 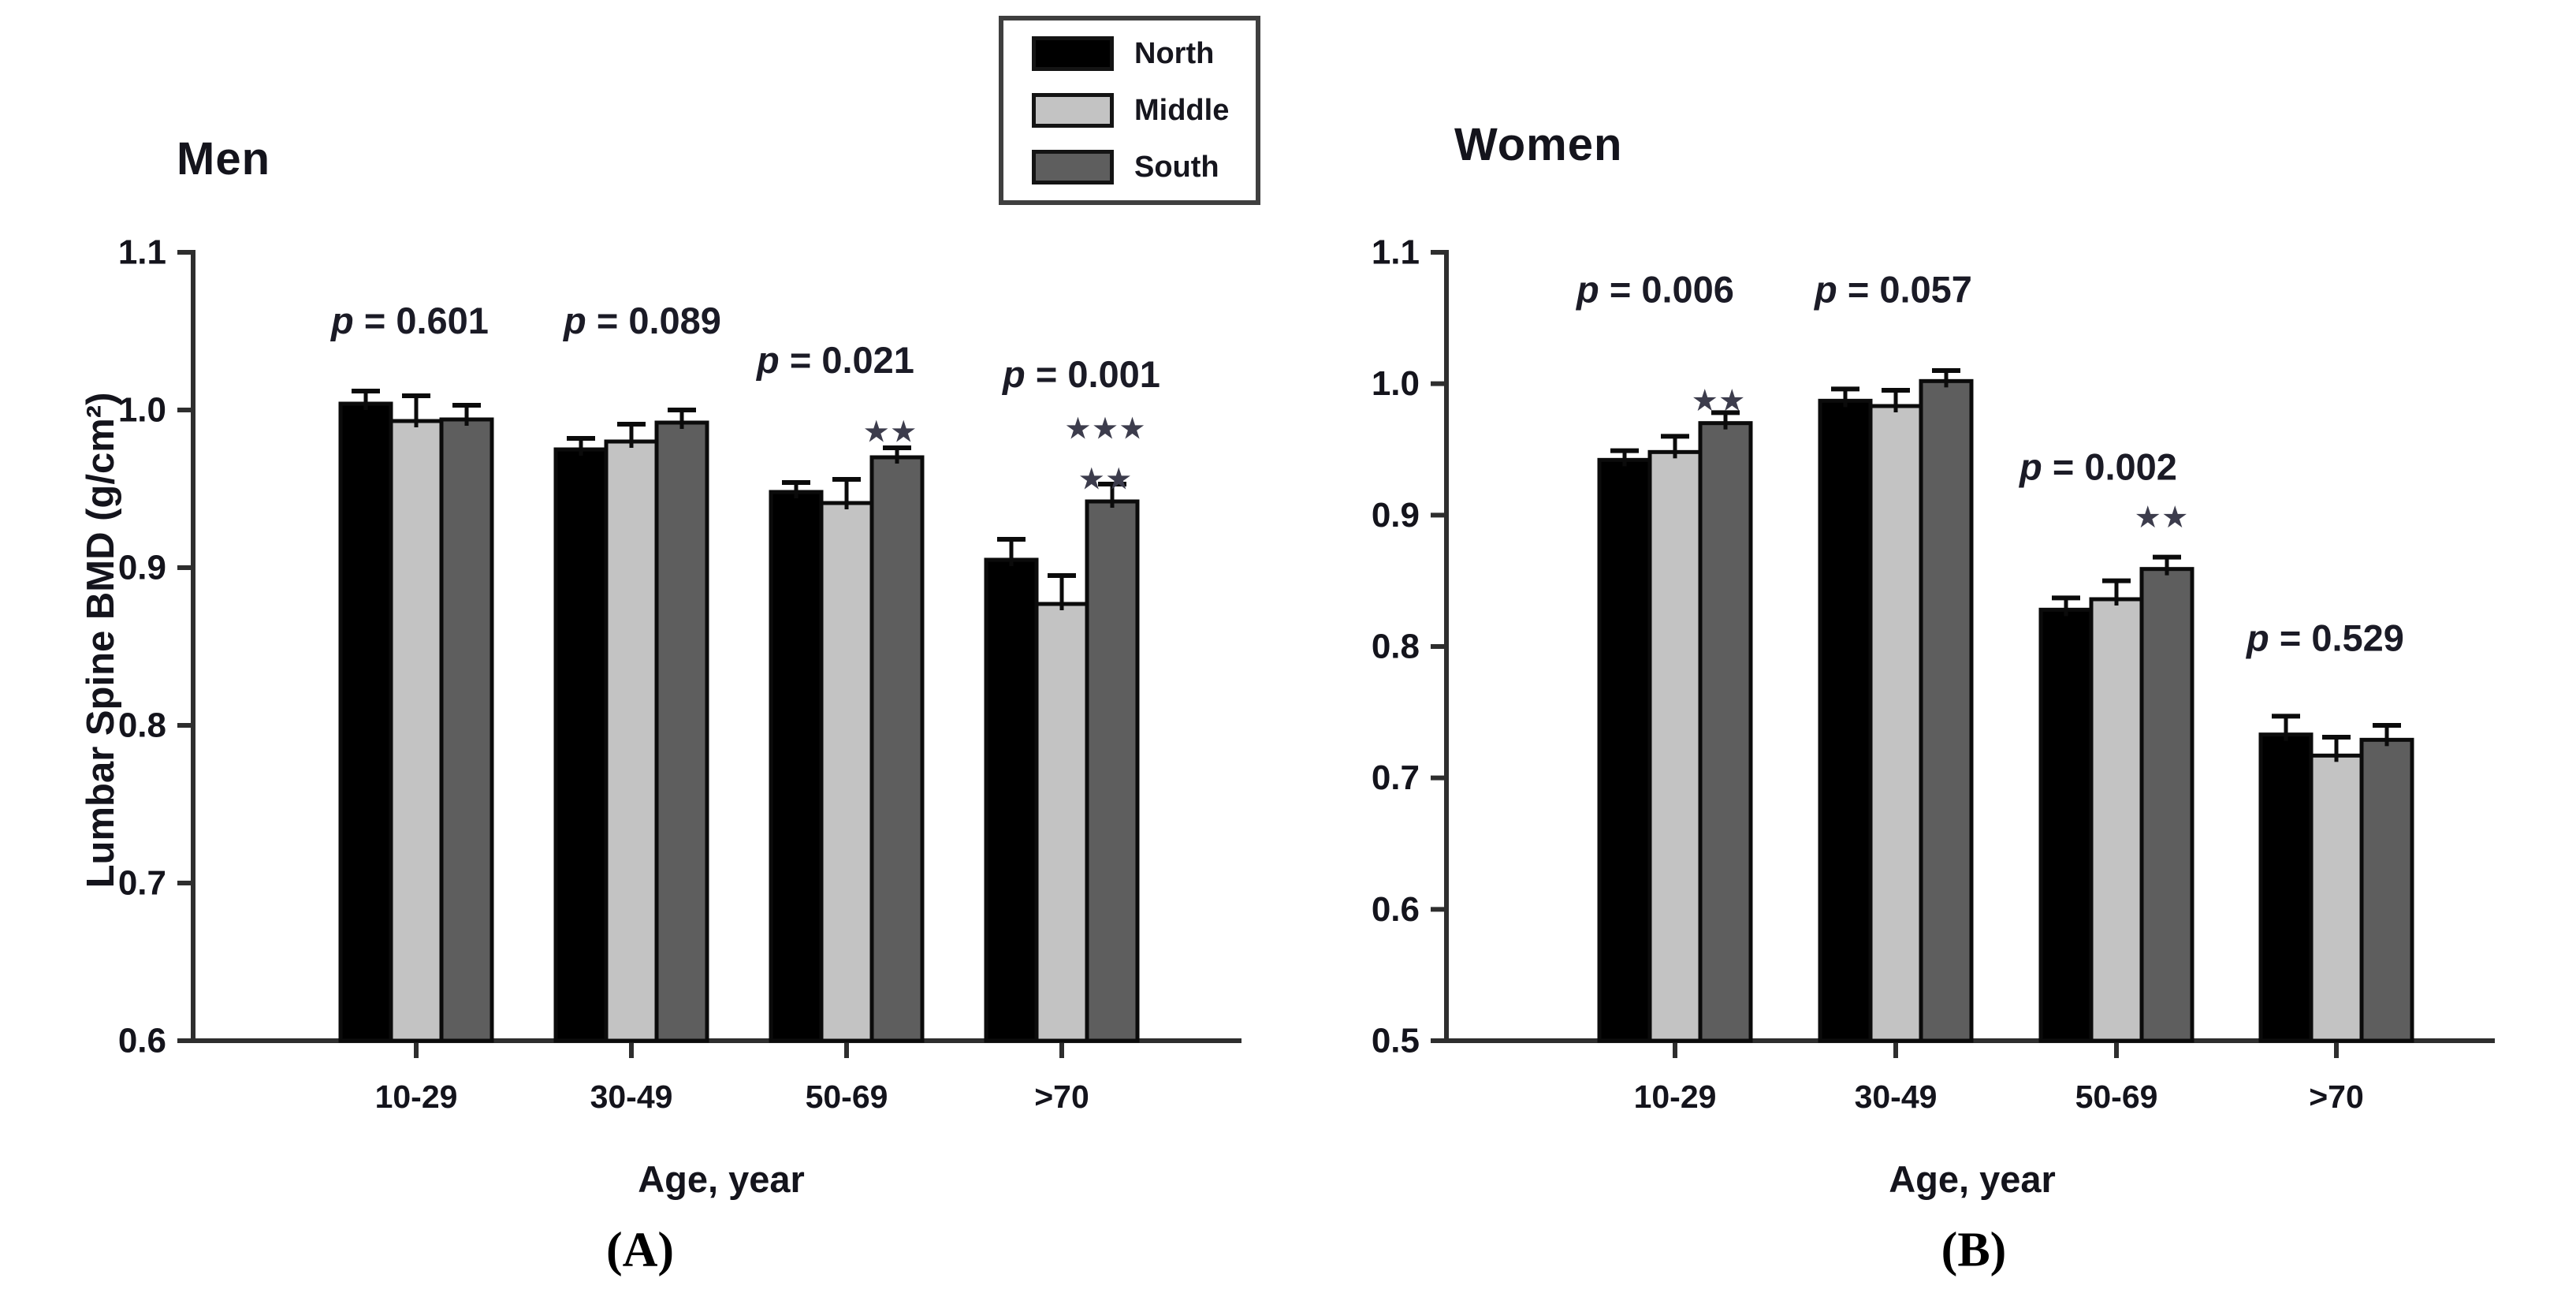 I want to click on p-value-label: p = 0.006, so click(x=1654, y=289).